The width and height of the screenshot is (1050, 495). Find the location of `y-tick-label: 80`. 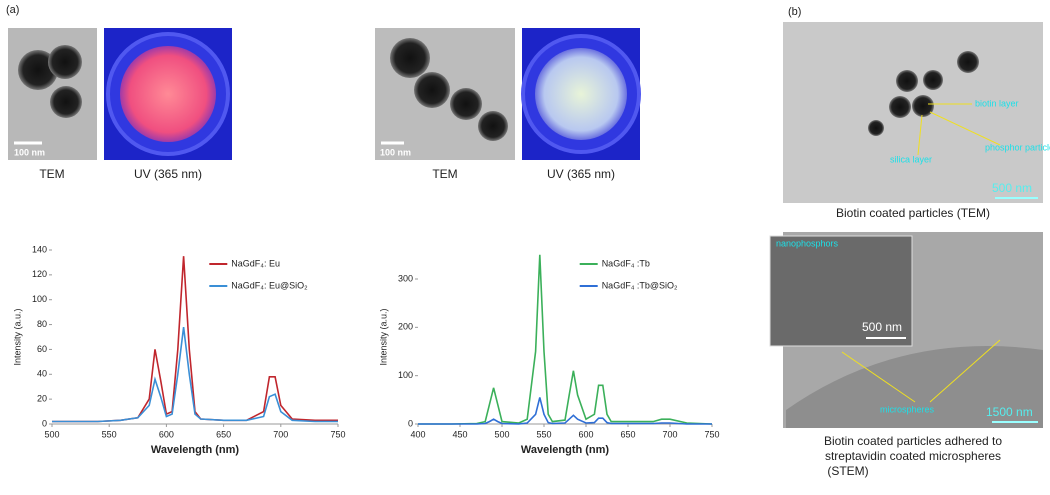

y-tick-label: 80 is located at coordinates (42, 324).